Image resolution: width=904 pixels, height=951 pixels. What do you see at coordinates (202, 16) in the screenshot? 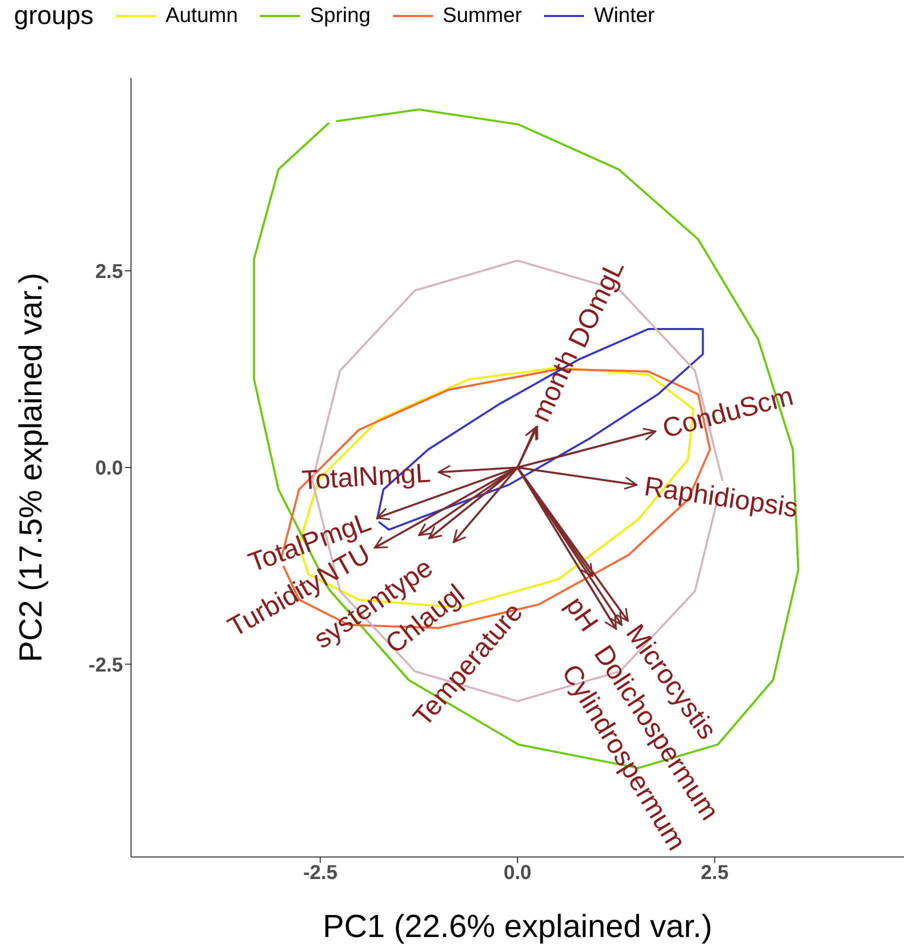
I see `legend-label: Autumn` at bounding box center [202, 16].